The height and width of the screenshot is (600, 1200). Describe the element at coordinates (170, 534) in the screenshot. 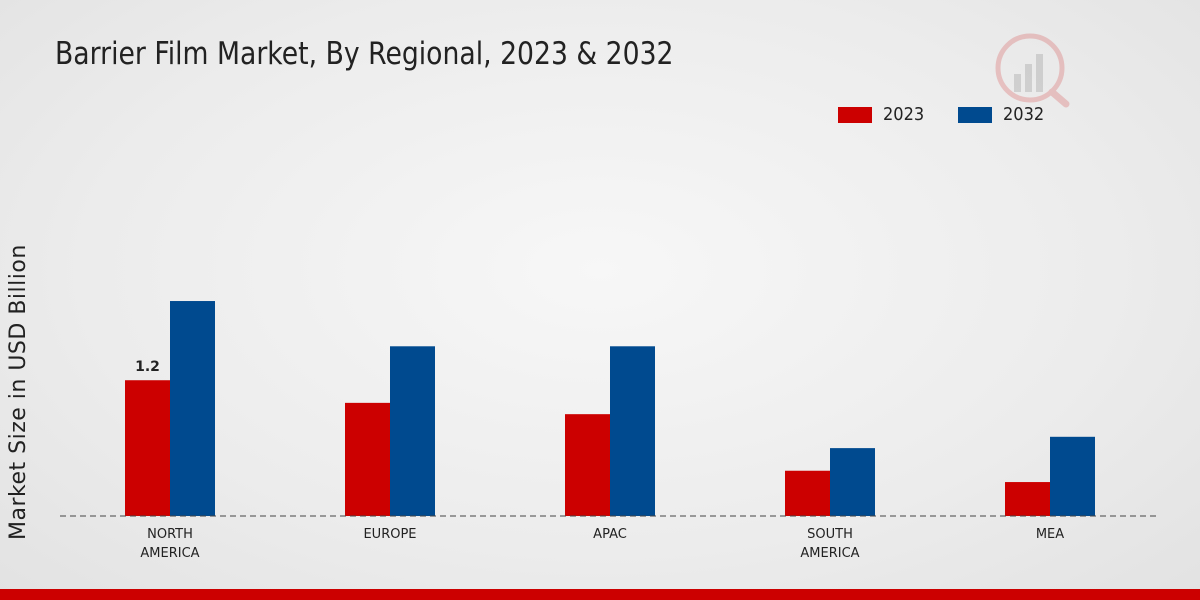

I see `x-tick-label-0-0: NORTH` at that location.